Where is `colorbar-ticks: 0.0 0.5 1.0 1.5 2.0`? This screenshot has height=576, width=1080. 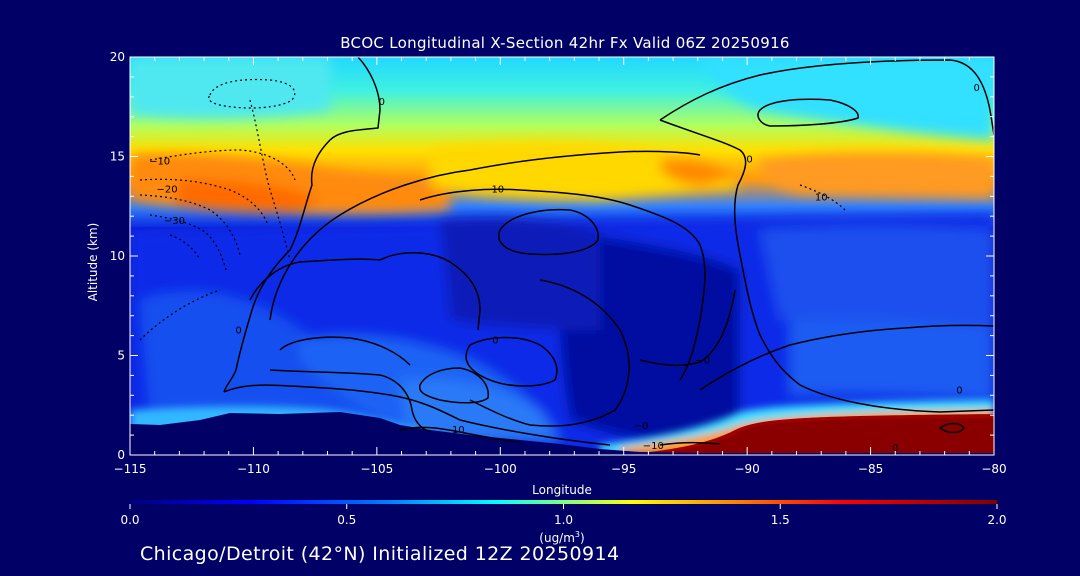
colorbar-ticks: 0.0 0.5 1.0 1.5 2.0 is located at coordinates (563, 515).